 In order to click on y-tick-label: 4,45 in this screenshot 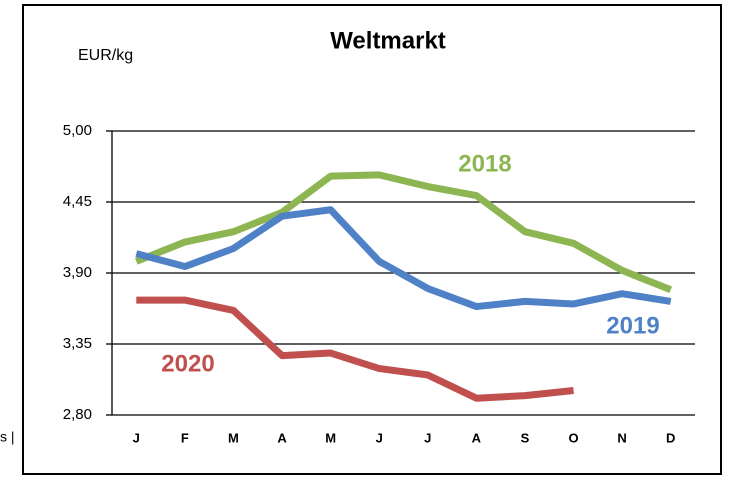, I will do `click(77, 201)`.